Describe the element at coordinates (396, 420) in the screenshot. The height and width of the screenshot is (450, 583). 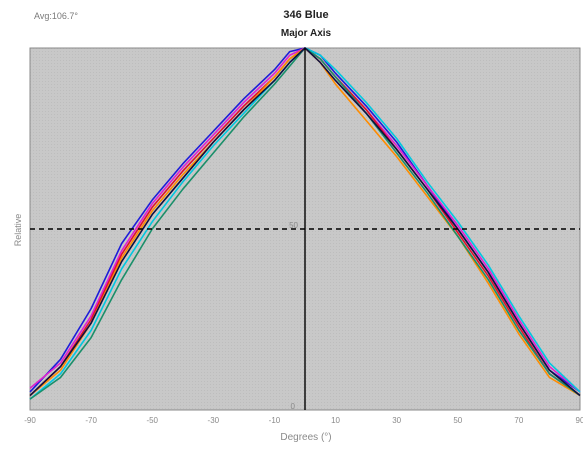
I see `x-tick-label: 30` at that location.